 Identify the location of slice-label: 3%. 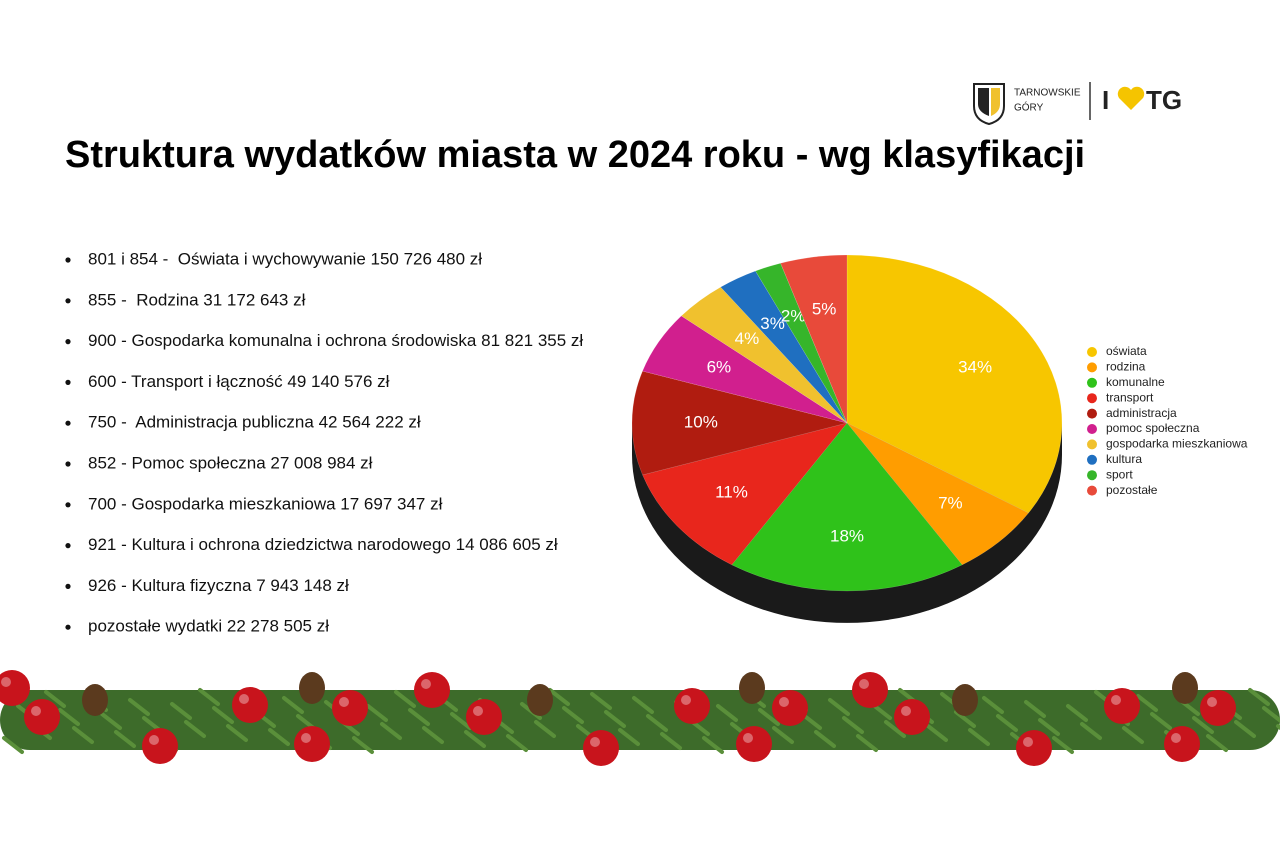
(772, 323).